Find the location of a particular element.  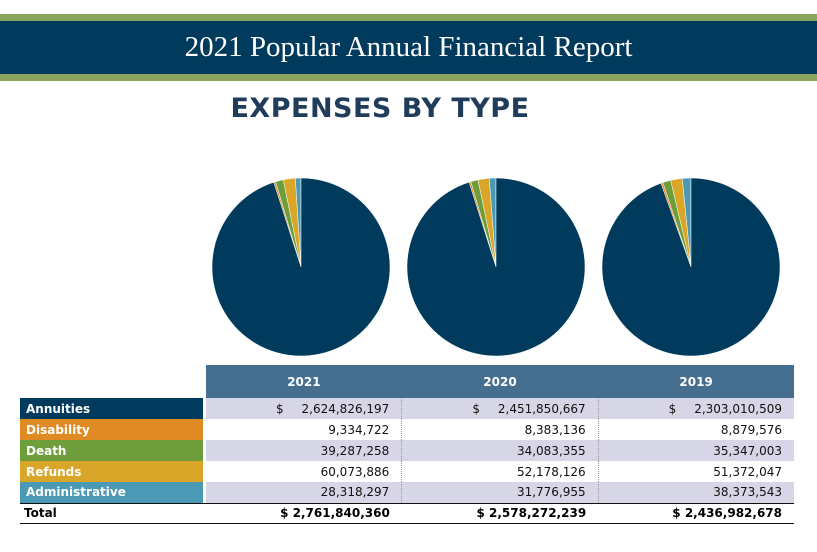

banner-bottom-stripe is located at coordinates (408, 77).